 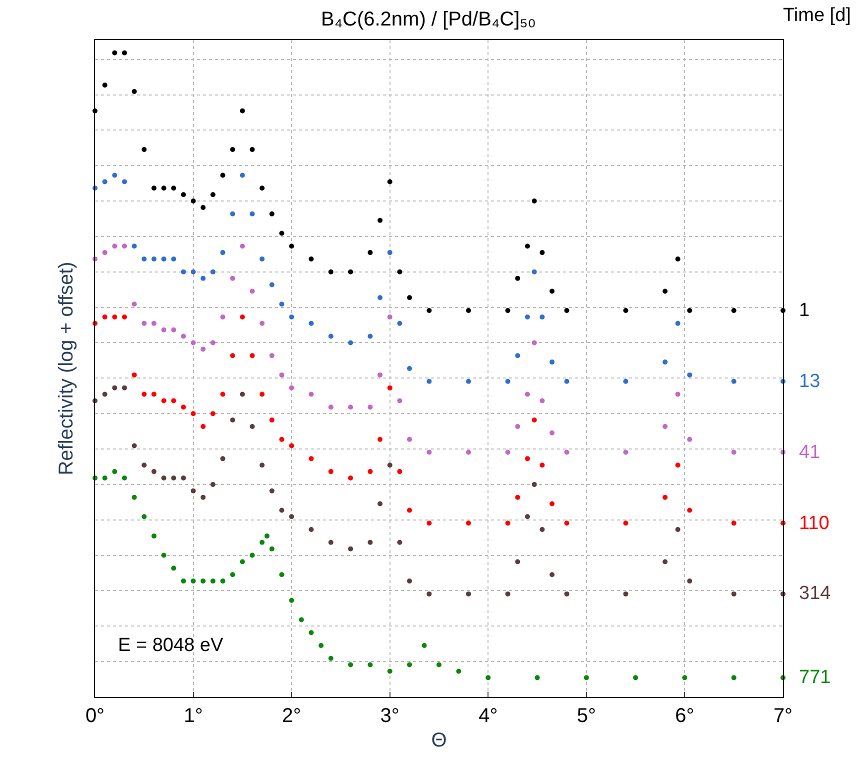 What do you see at coordinates (428, 19) in the screenshot?
I see `chart-title: B₄C(6.2nm) / [Pd/B₄C]₅₀` at bounding box center [428, 19].